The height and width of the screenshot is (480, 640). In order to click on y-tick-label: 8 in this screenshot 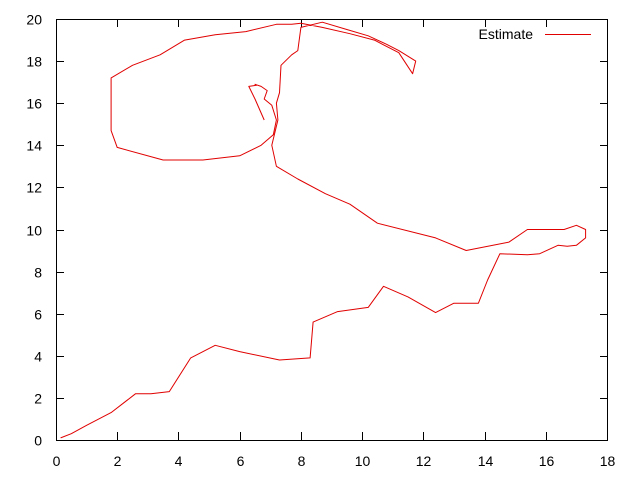, I will do `click(38, 273)`.